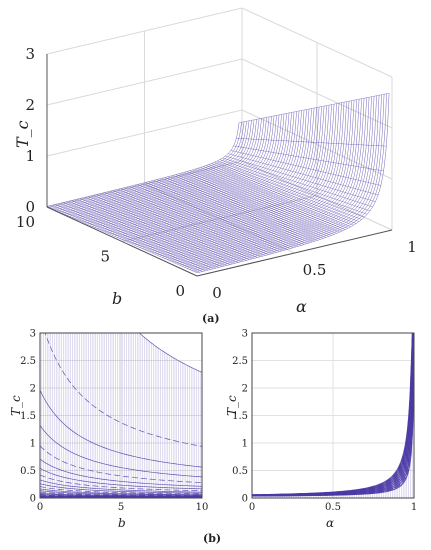  Describe the element at coordinates (30, 105) in the screenshot. I see `z-tick-label: 2` at that location.